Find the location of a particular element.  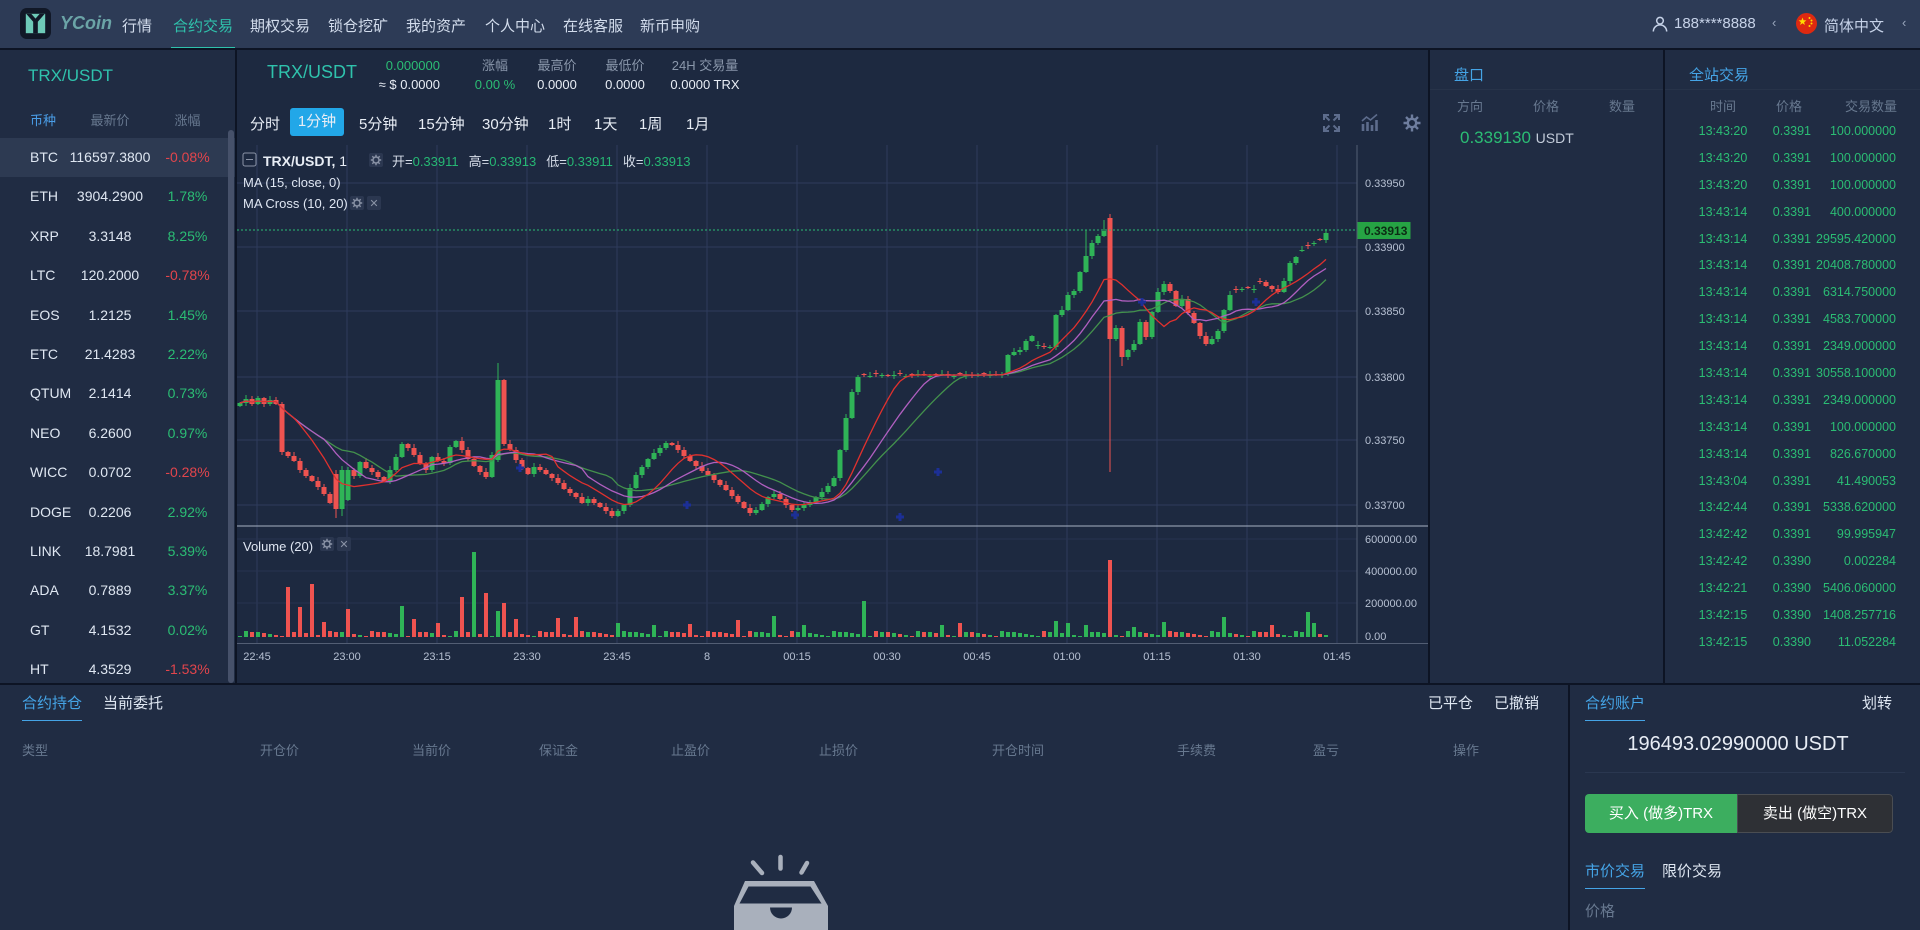

svg-text: MA (15, close, 0) is located at coordinates (292, 182).